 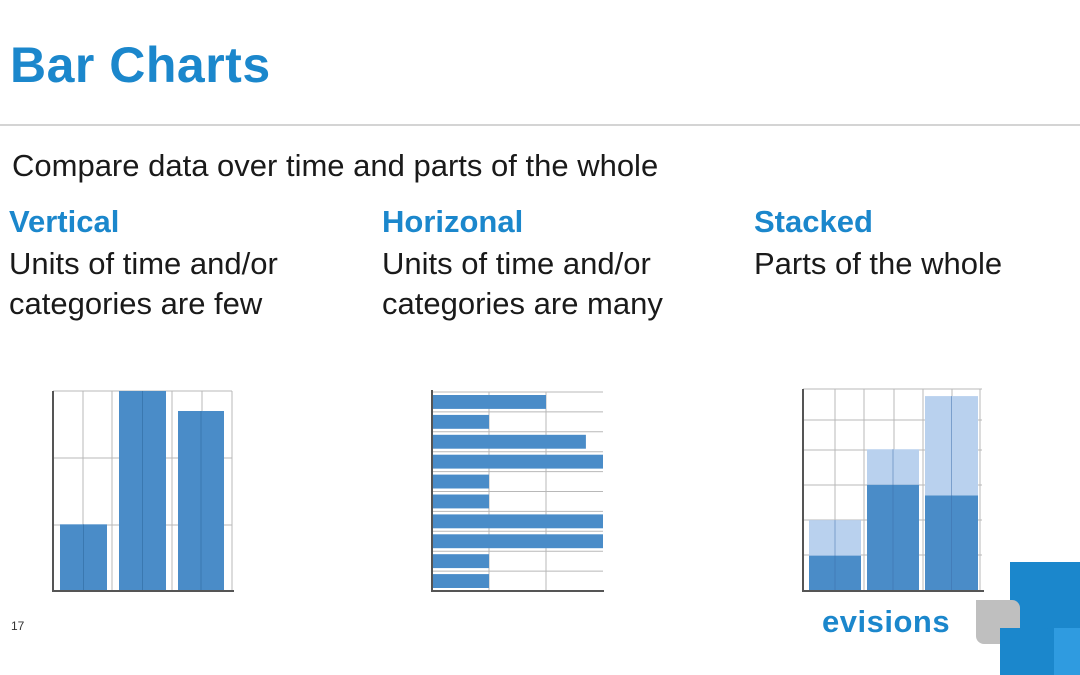 I want to click on column-description-line2: categories are few, so click(x=136, y=303).